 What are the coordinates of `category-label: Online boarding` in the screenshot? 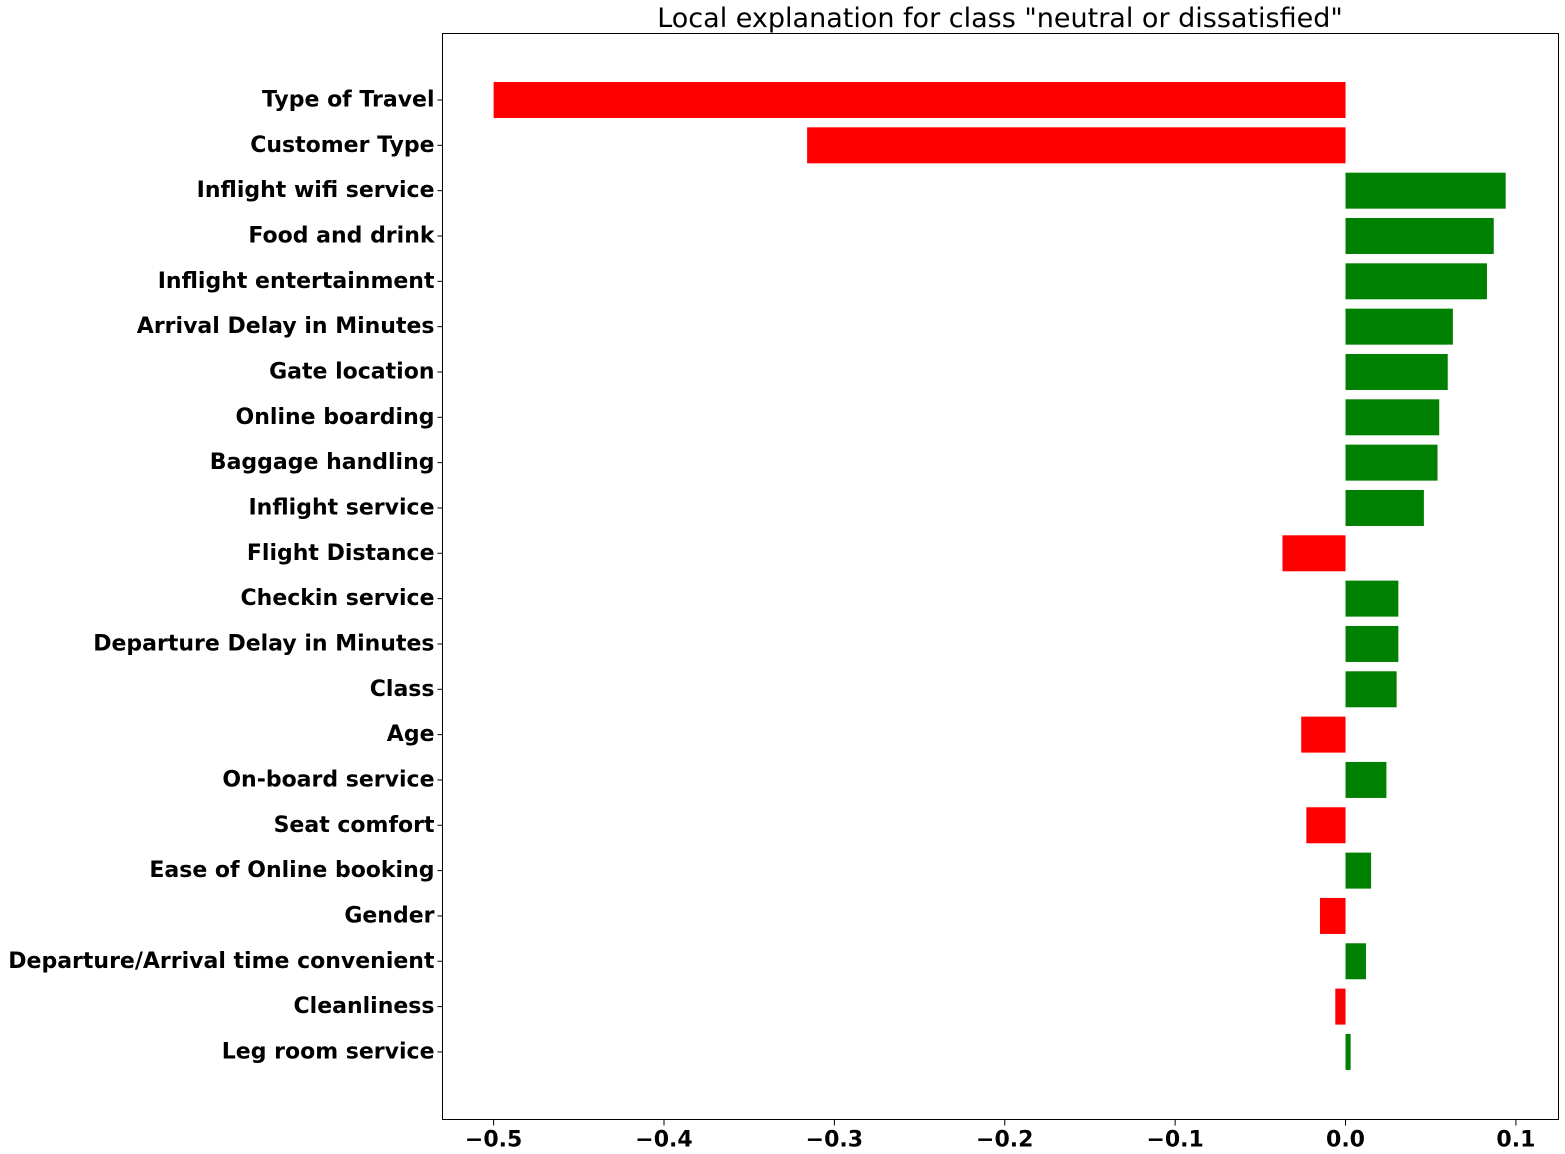 It's located at (335, 417).